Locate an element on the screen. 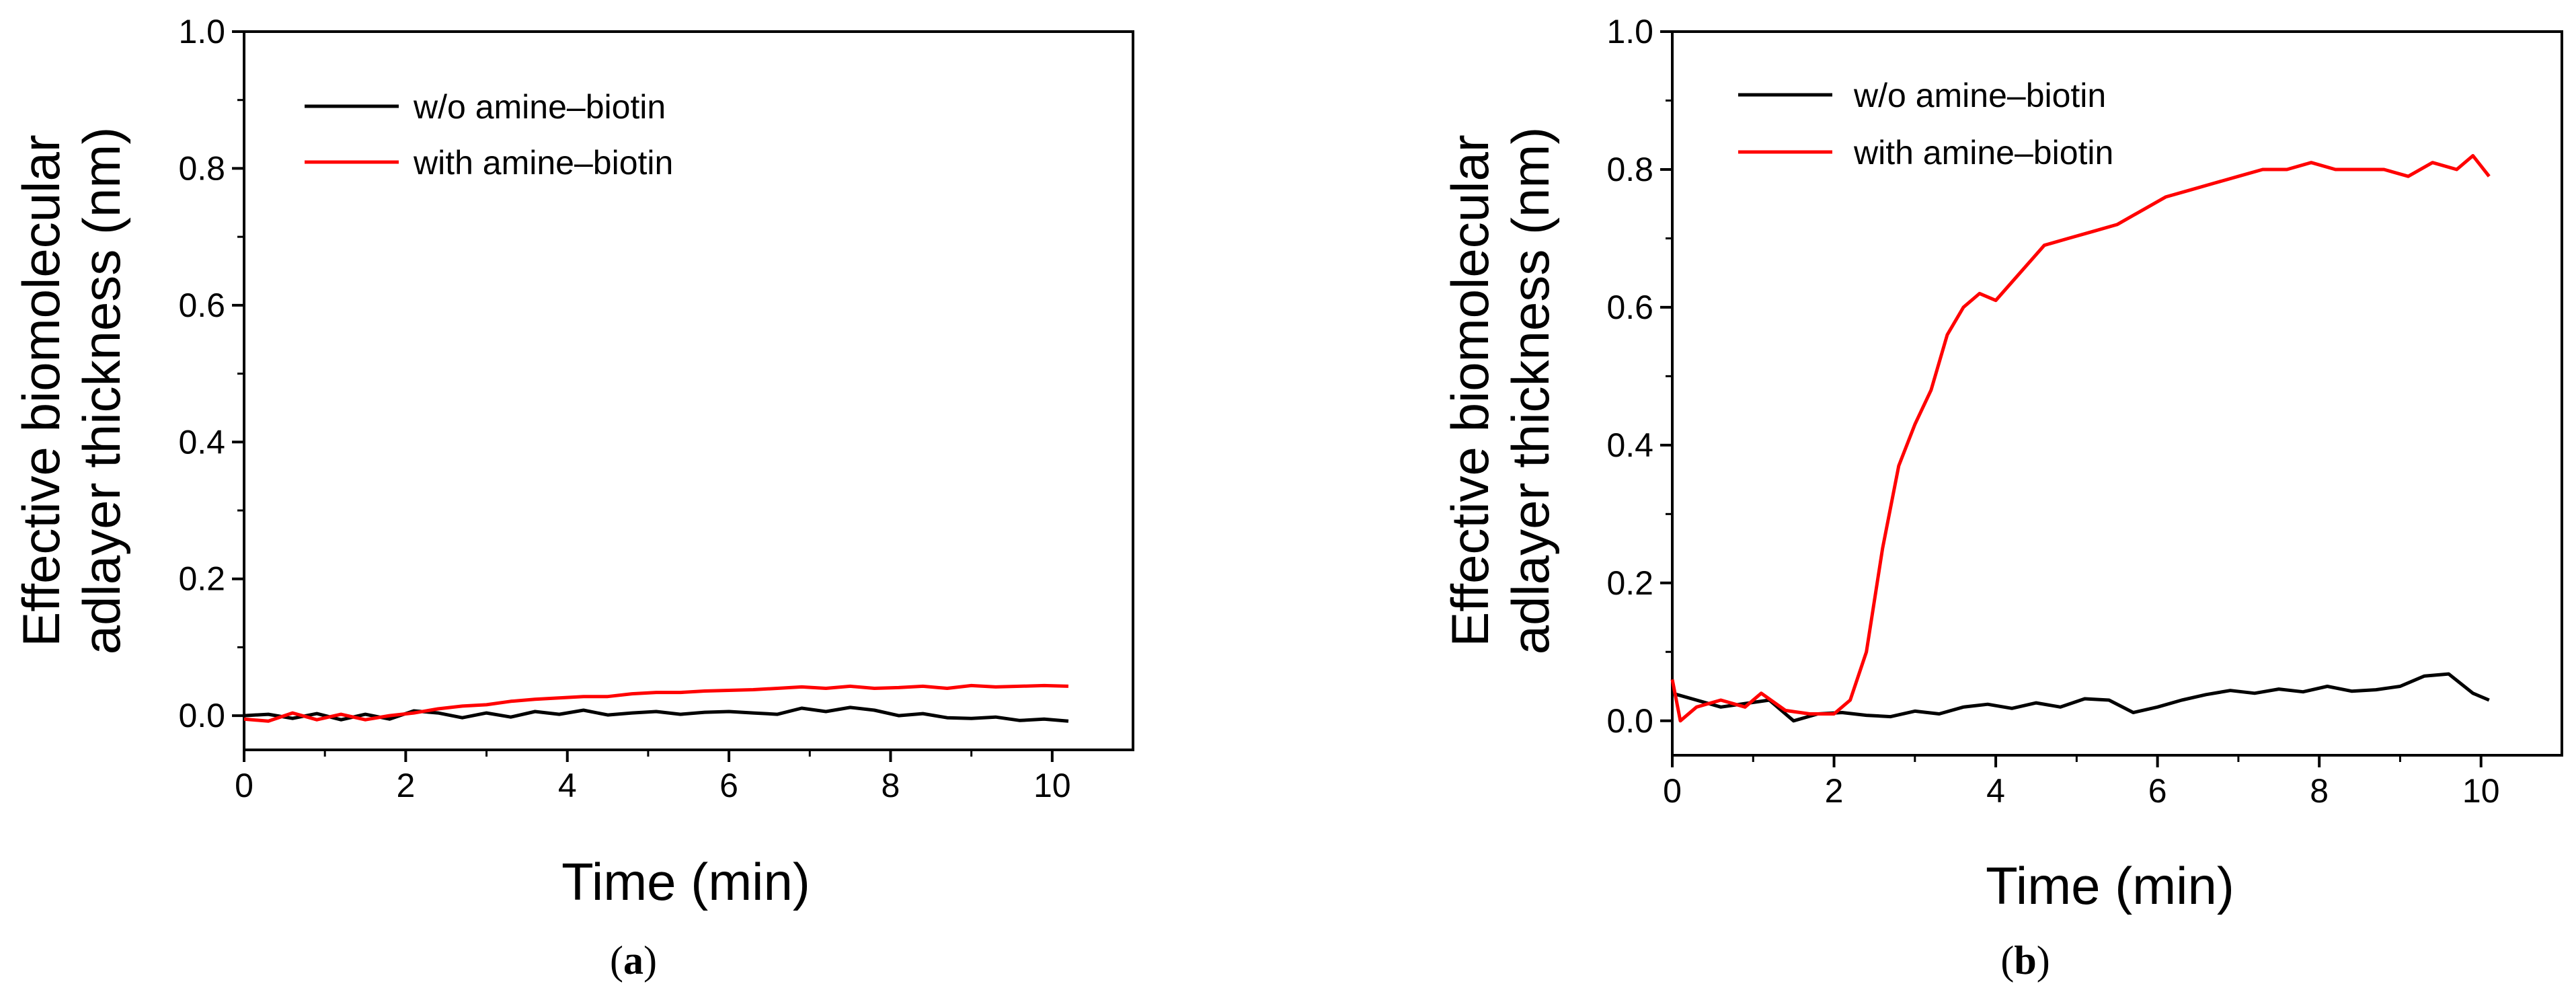 The height and width of the screenshot is (994, 2576). panel-caption: (a) is located at coordinates (633, 961).